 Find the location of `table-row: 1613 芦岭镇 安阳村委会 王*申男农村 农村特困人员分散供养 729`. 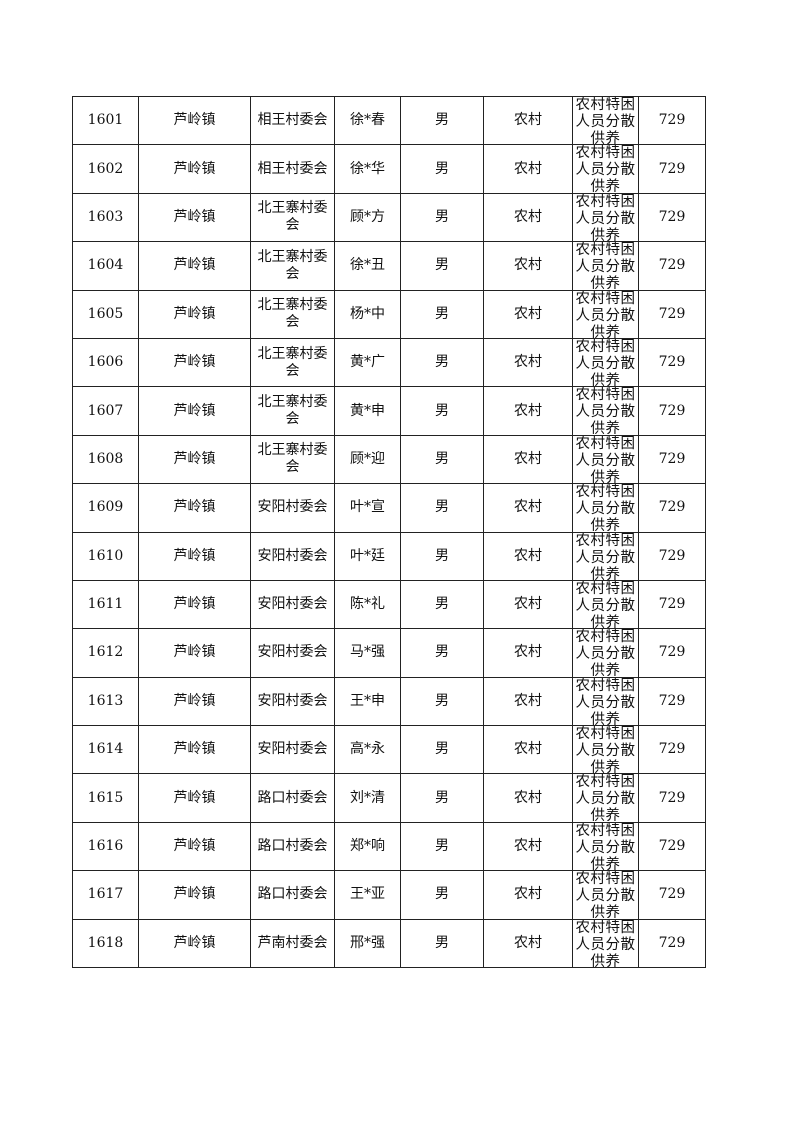

table-row: 1613 芦岭镇 安阳村委会 王*申男农村 农村特困人员分散供养 729 is located at coordinates (389, 701).